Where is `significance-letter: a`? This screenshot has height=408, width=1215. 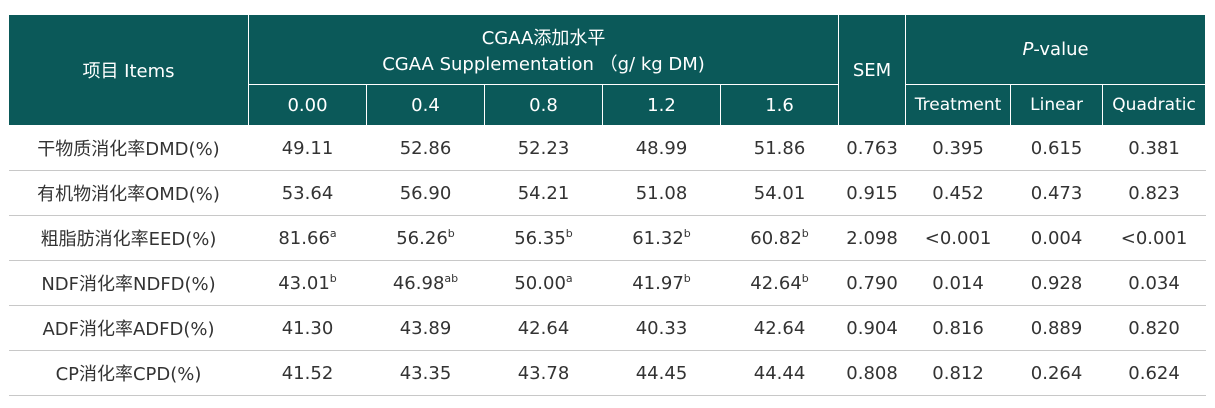
significance-letter: a is located at coordinates (333, 233).